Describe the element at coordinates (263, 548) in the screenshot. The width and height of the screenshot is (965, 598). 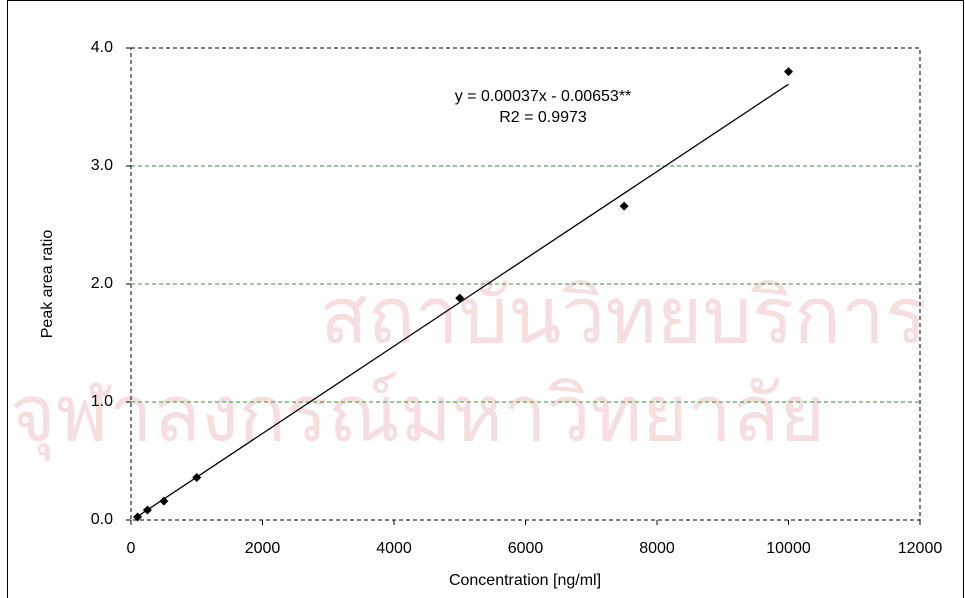
I see `x-tick-label: 2000` at that location.